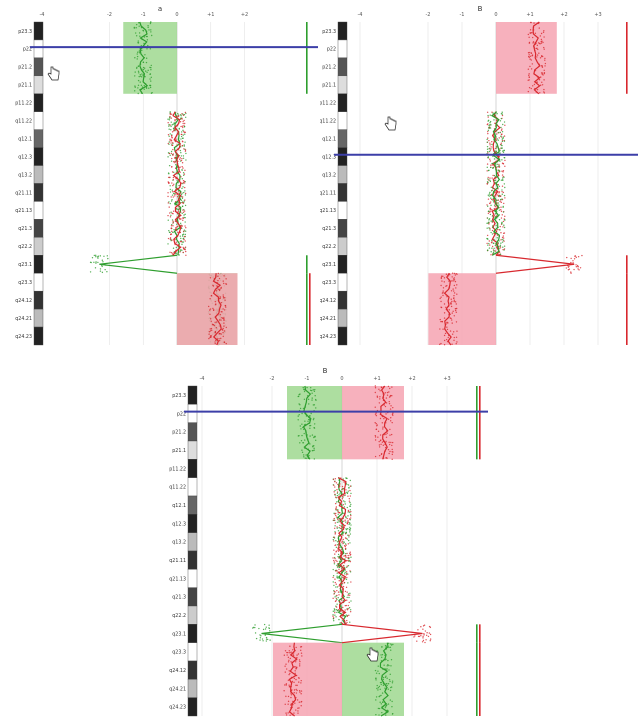  What do you see at coordinates (342, 192) in the screenshot?
I see `ideogram-band` at bounding box center [342, 192].